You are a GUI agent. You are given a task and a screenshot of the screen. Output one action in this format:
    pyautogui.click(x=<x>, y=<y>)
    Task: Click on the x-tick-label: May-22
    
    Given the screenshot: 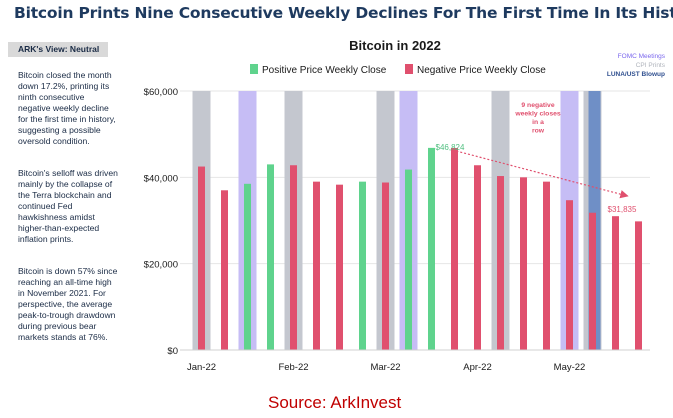 What is the action you would take?
    pyautogui.click(x=570, y=367)
    